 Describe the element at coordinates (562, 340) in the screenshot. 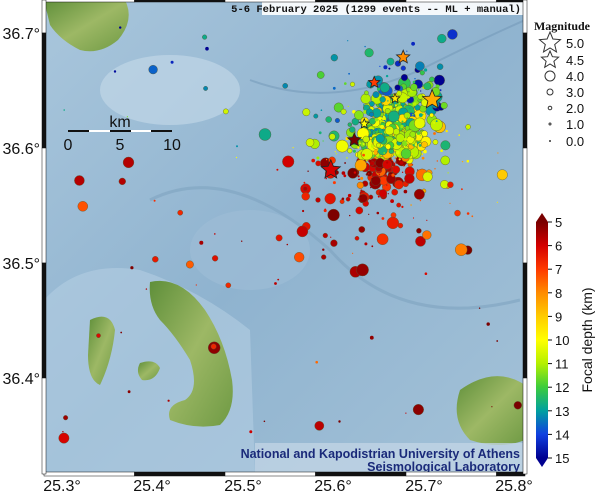

I see `colorbar-tick: 10` at that location.